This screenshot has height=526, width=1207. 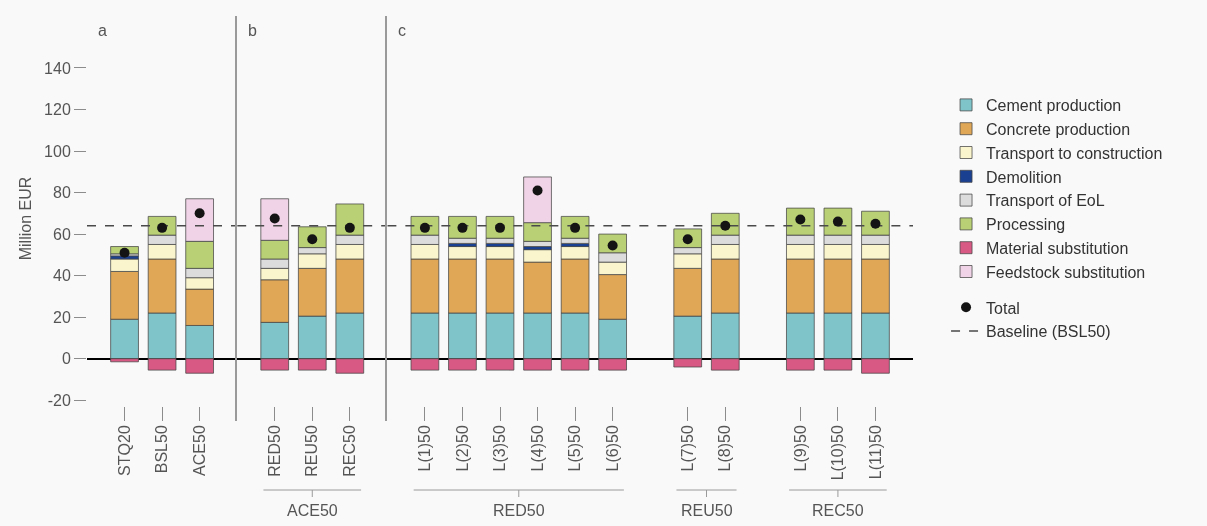 I want to click on x-tick-label: L(7)50, so click(x=687, y=448).